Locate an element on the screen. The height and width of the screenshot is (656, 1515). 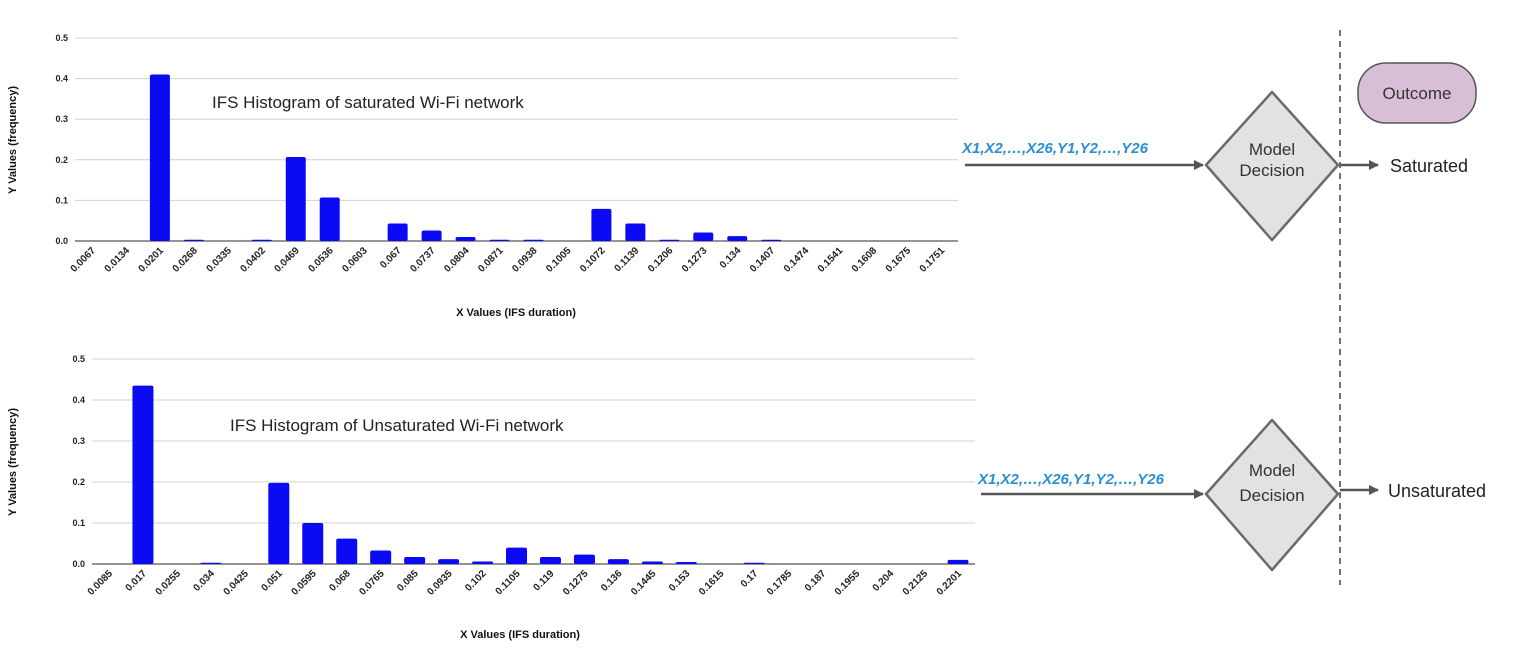
x-tick-label: 0.0603 is located at coordinates (355, 260).